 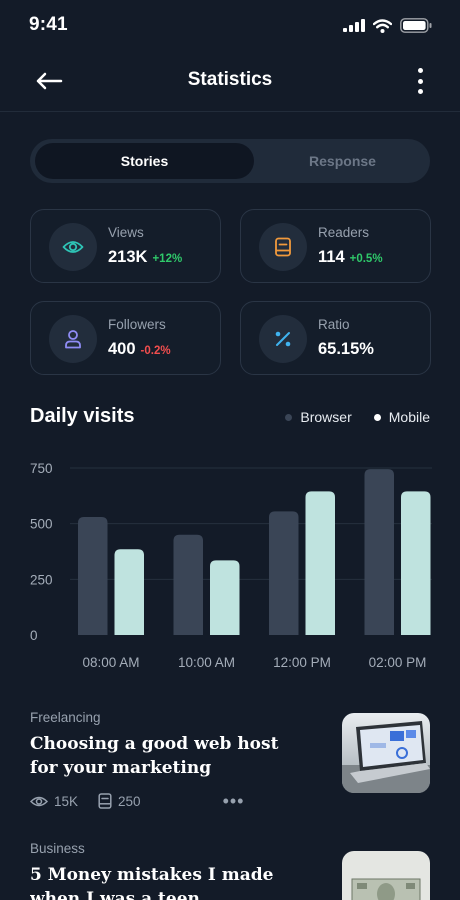 I want to click on stat-change: +0.5%, so click(x=366, y=259).